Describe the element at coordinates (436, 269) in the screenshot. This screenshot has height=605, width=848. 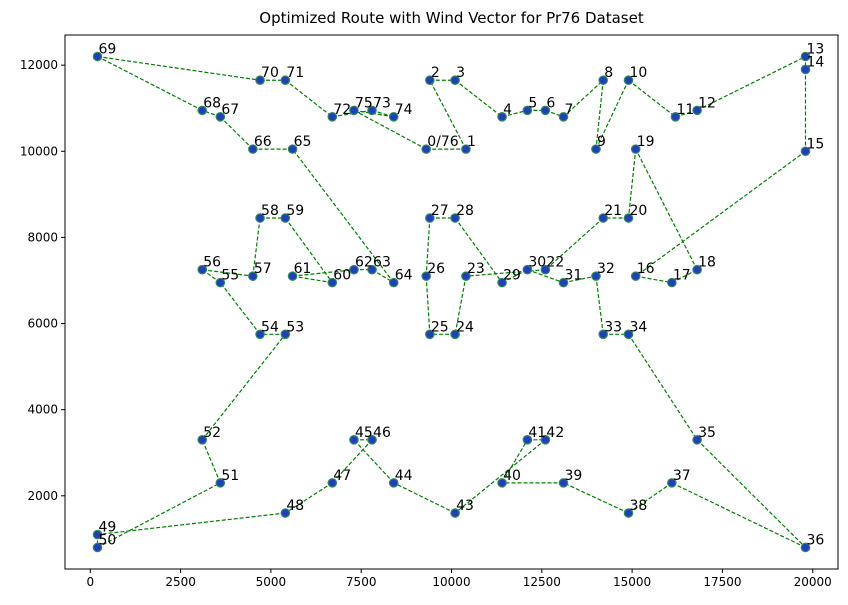
I see `node-label-26: 26` at that location.